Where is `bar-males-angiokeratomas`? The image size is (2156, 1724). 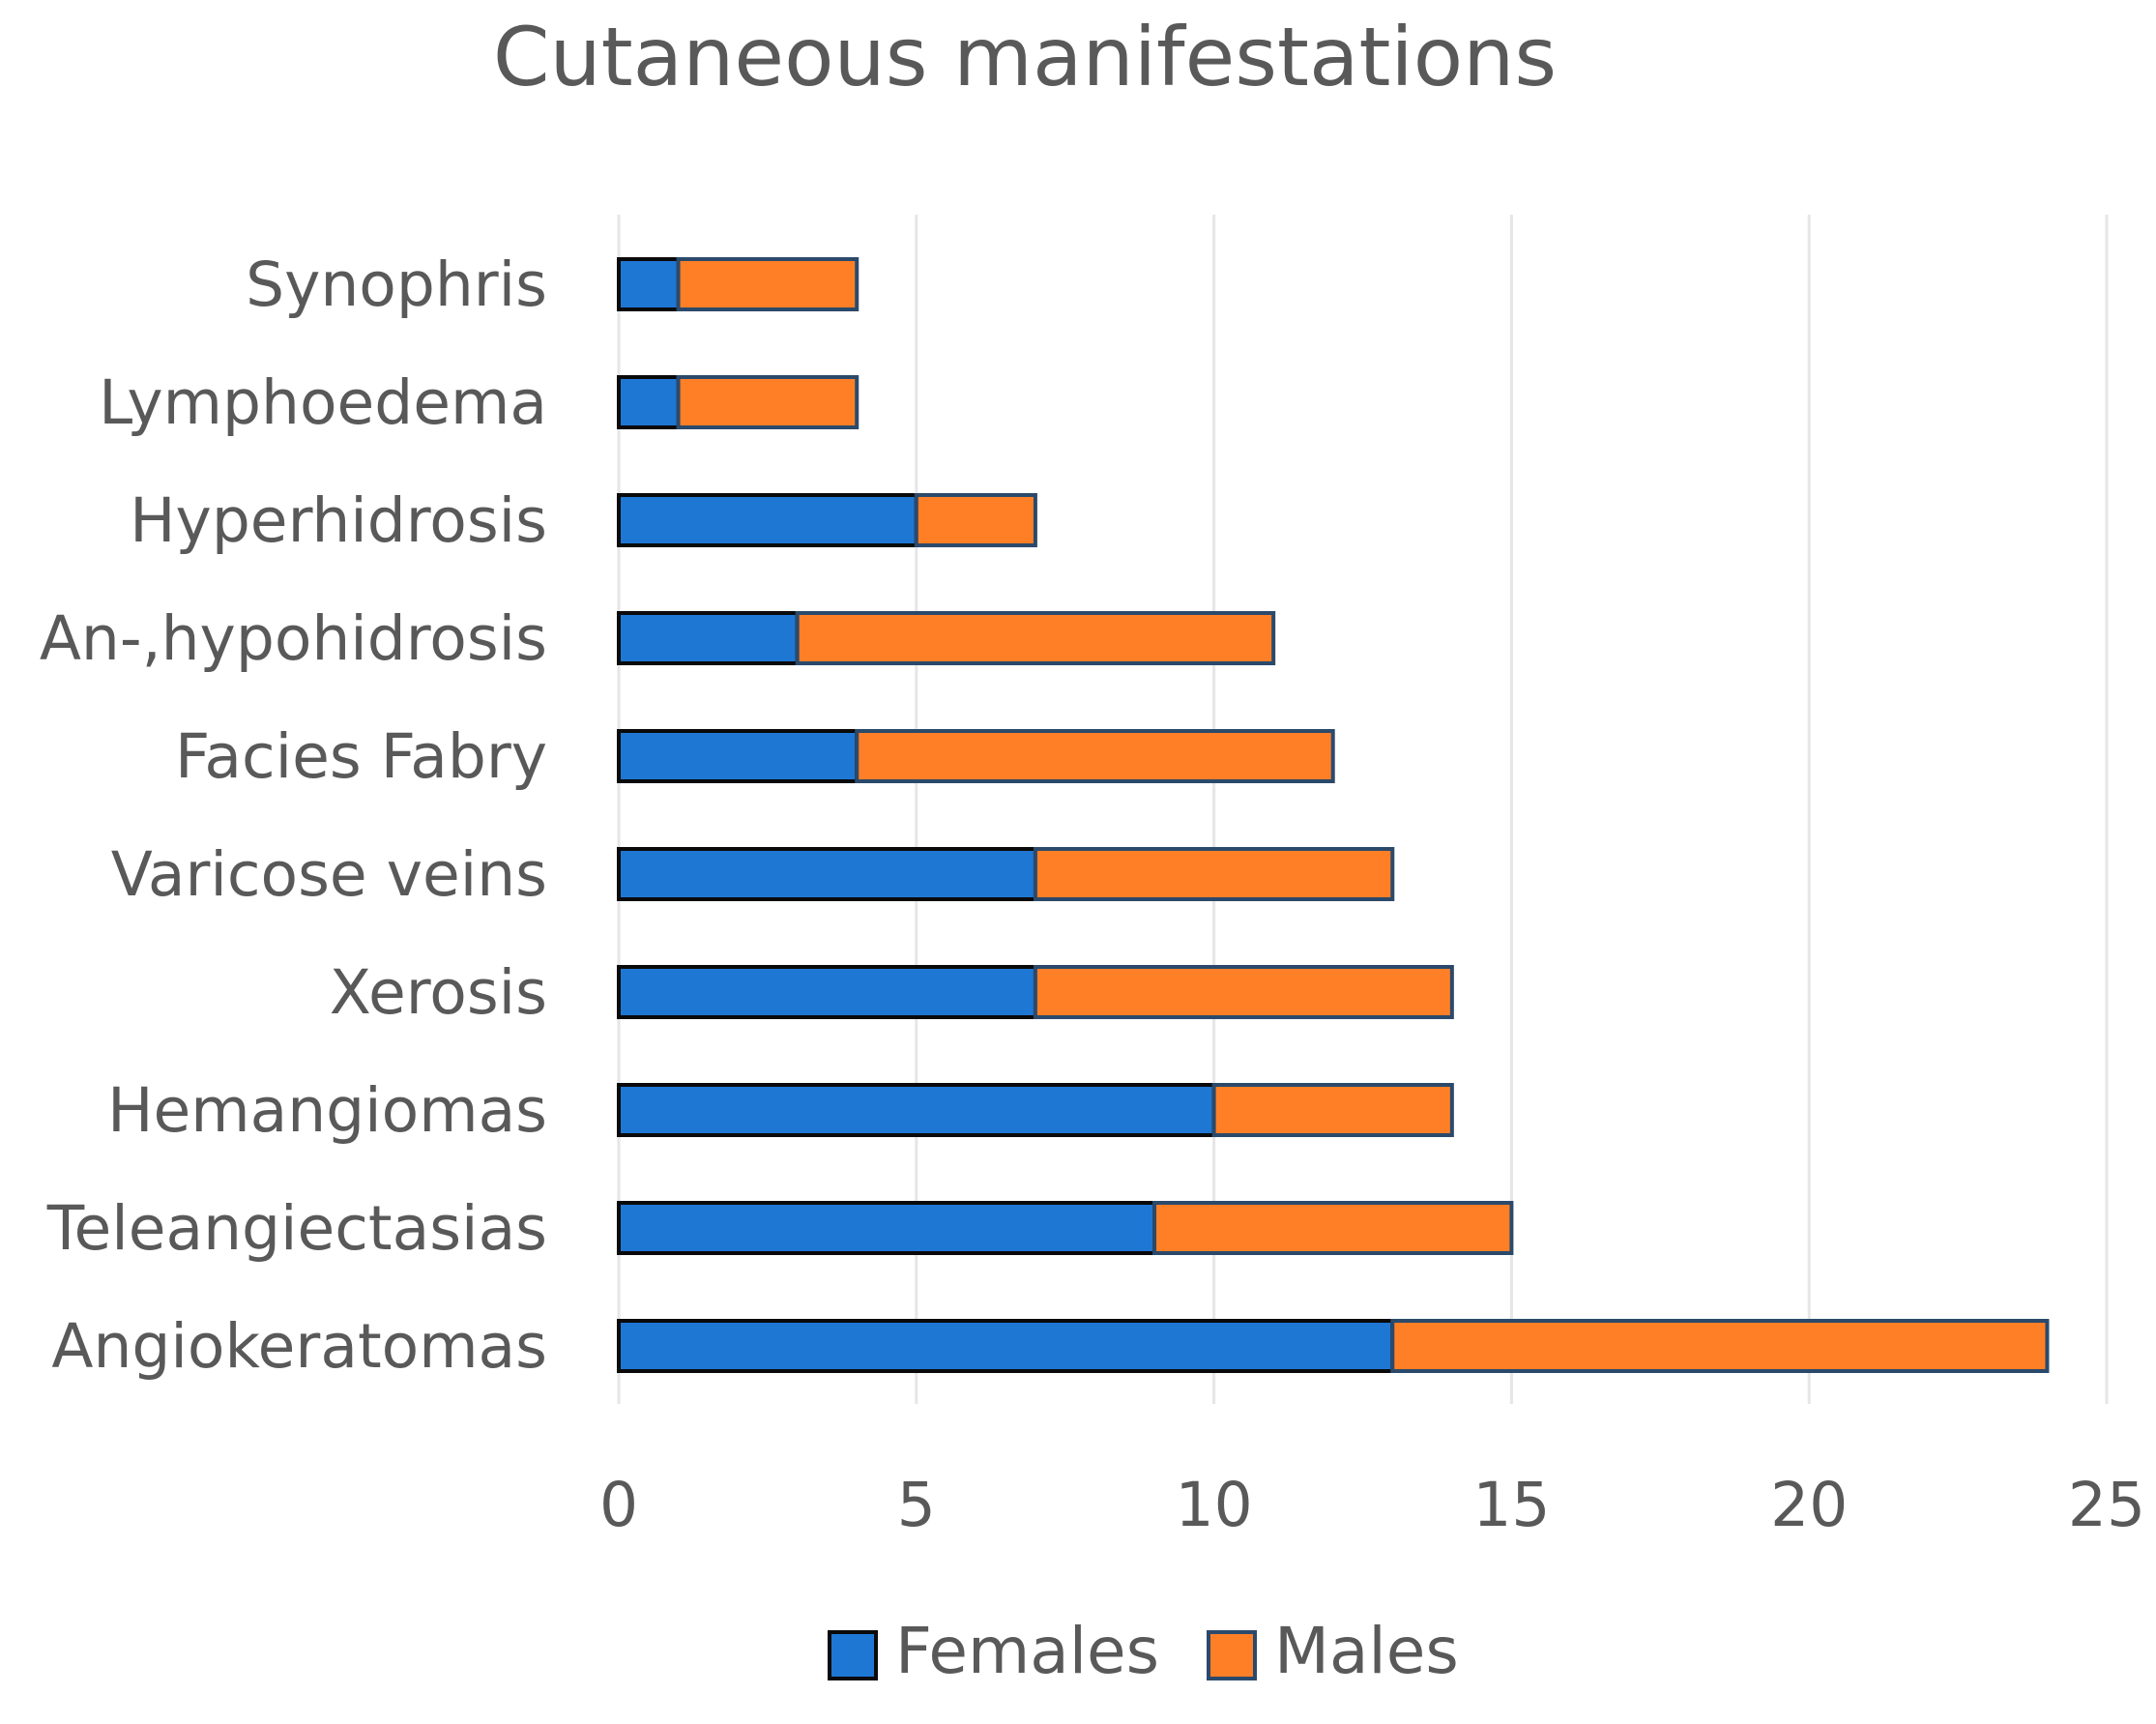 bar-males-angiokeratomas is located at coordinates (1720, 1346).